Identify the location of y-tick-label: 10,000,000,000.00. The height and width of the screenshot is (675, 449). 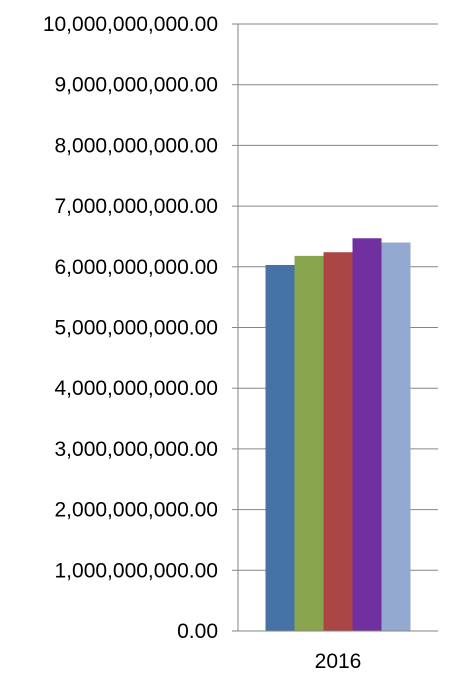
(130, 24).